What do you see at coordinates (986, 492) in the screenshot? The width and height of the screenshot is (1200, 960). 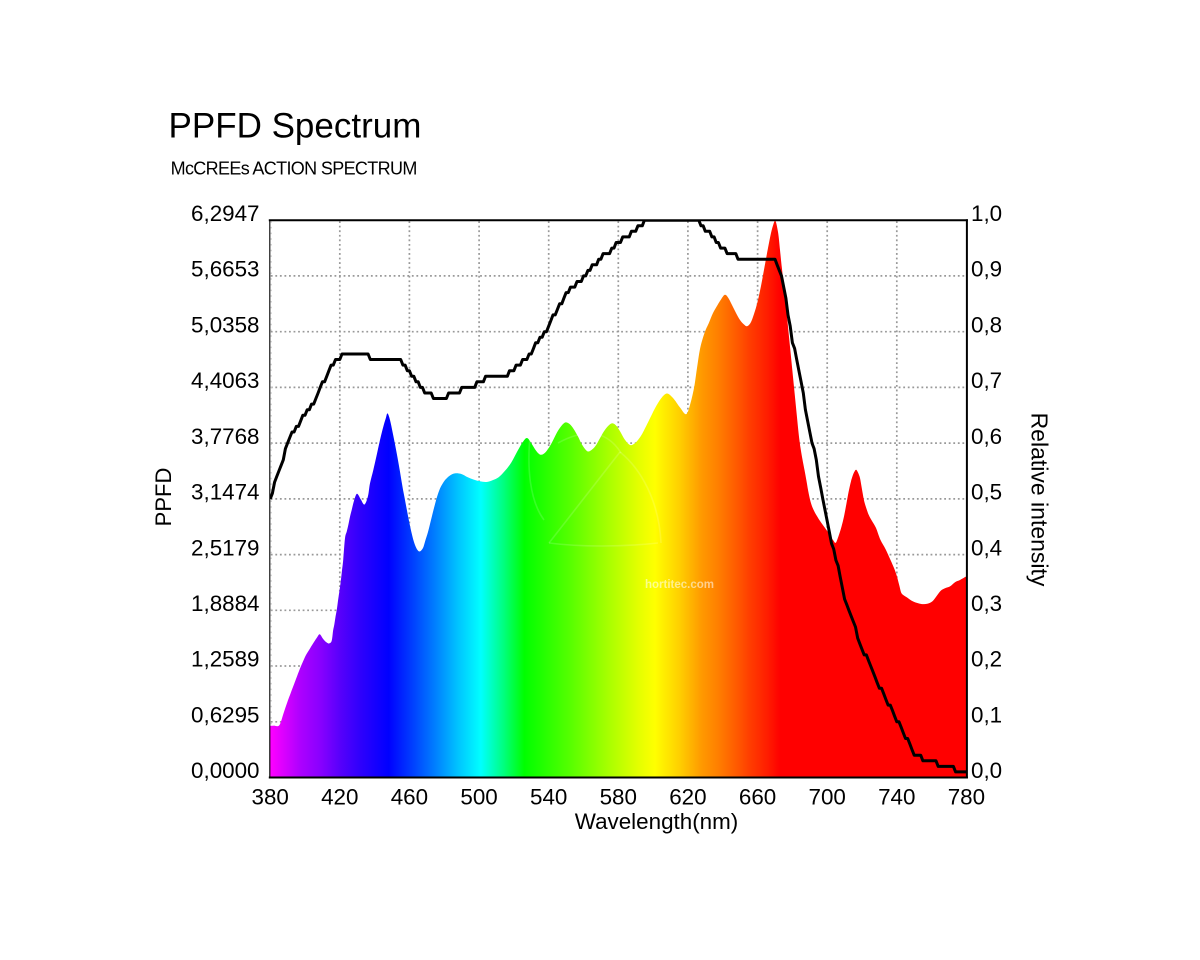 I see `svg-text: 0,5` at bounding box center [986, 492].